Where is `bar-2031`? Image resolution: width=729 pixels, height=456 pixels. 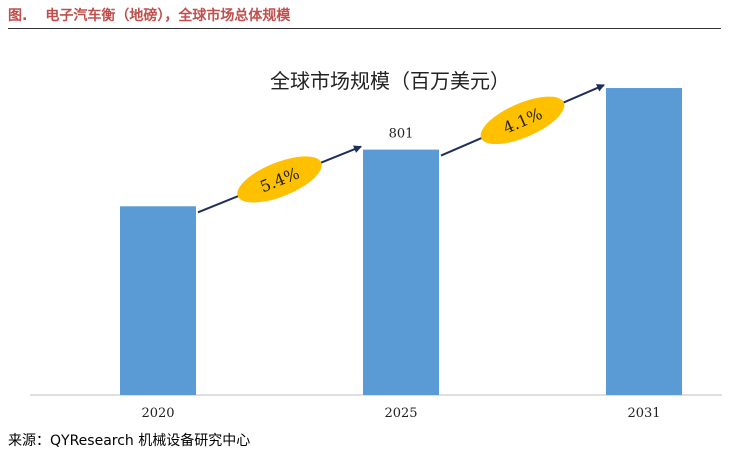
bar-2031 is located at coordinates (644, 242).